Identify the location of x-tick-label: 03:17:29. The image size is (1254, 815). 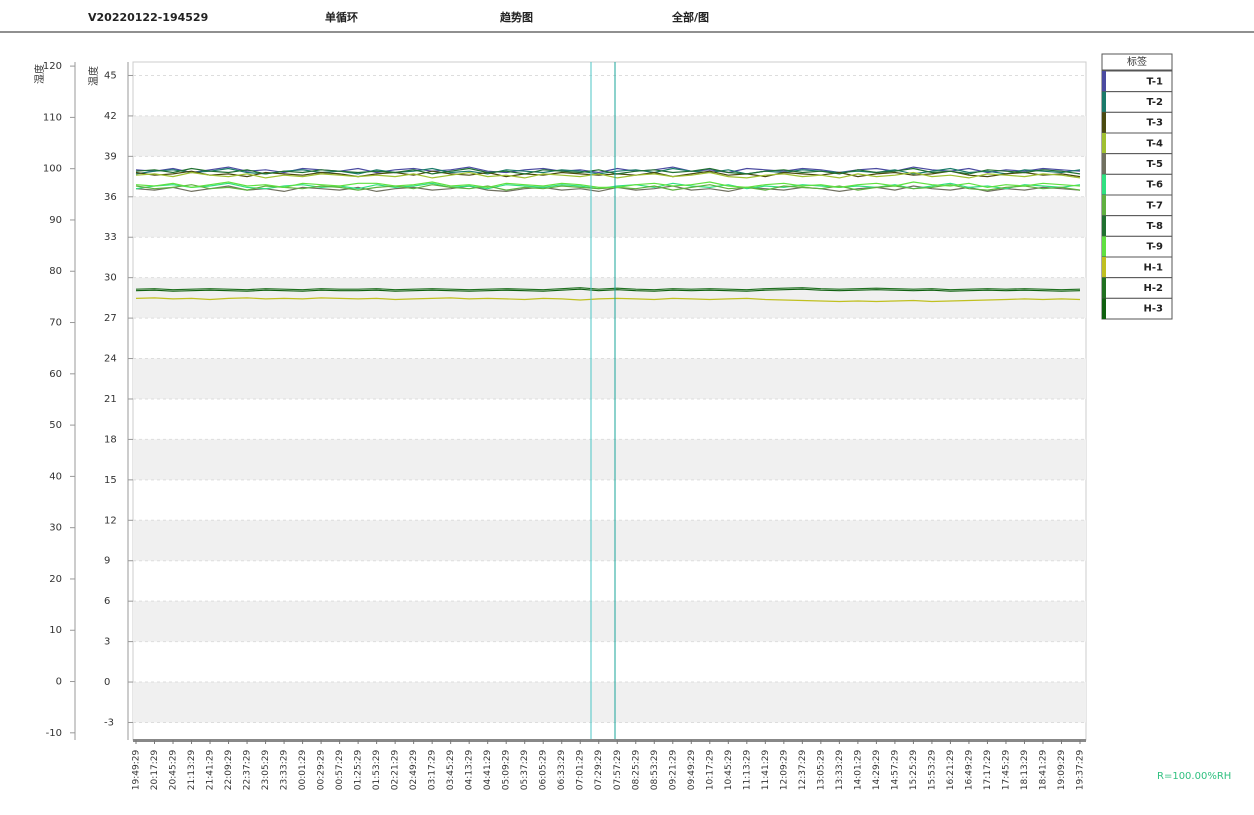
(433, 770).